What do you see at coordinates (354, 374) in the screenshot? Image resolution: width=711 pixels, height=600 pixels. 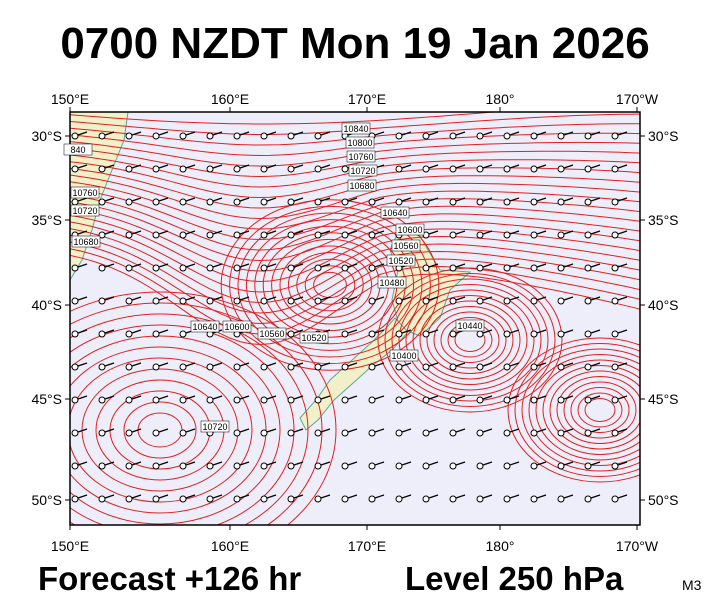 I see `south-island` at bounding box center [354, 374].